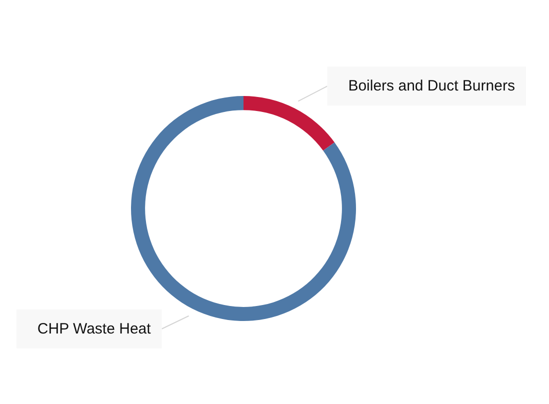 The height and width of the screenshot is (404, 549). I want to click on slice-label: CHP Waste Heat, so click(94, 329).